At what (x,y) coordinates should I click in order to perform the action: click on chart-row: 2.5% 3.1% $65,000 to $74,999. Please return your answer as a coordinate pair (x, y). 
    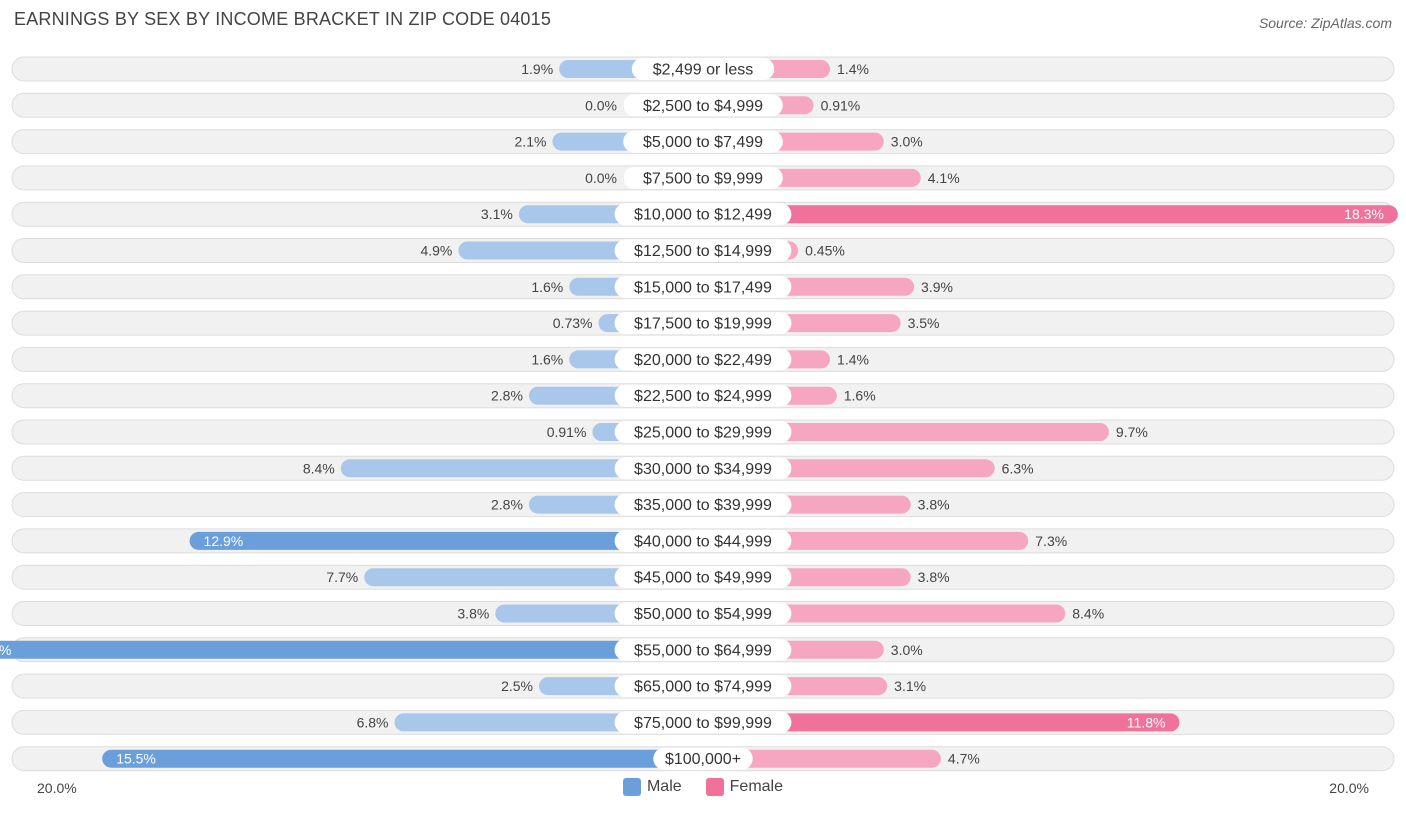
    Looking at the image, I should click on (703, 686).